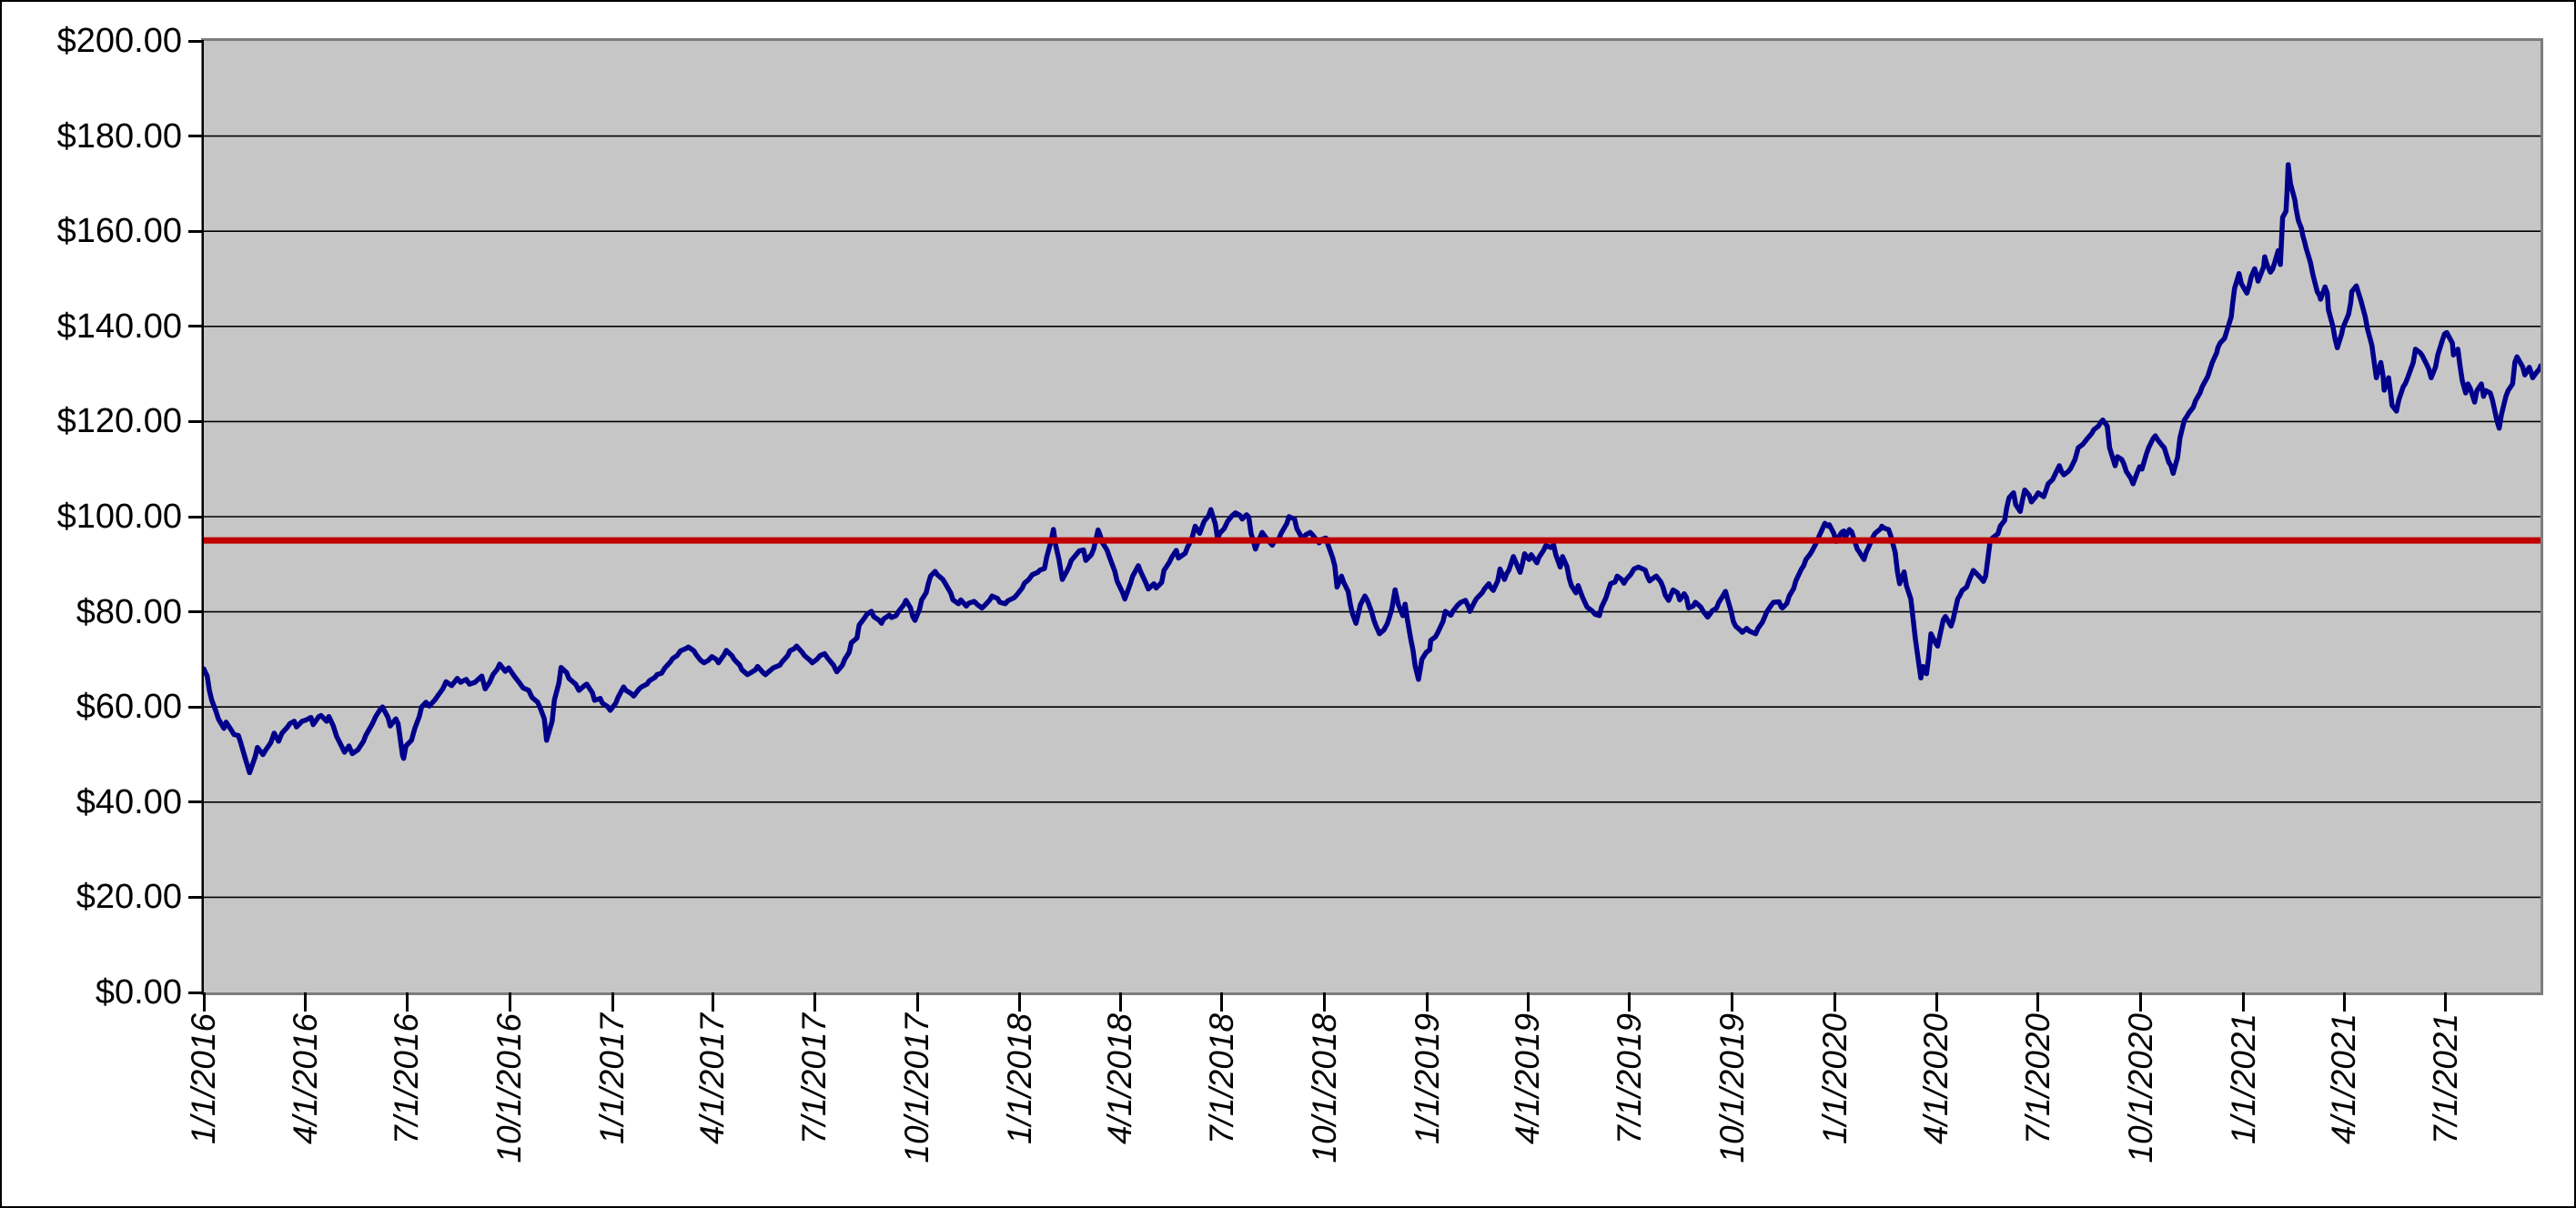 The height and width of the screenshot is (1208, 2576). What do you see at coordinates (1019, 1079) in the screenshot?
I see `x-axis-label: 1/1/2018` at bounding box center [1019, 1079].